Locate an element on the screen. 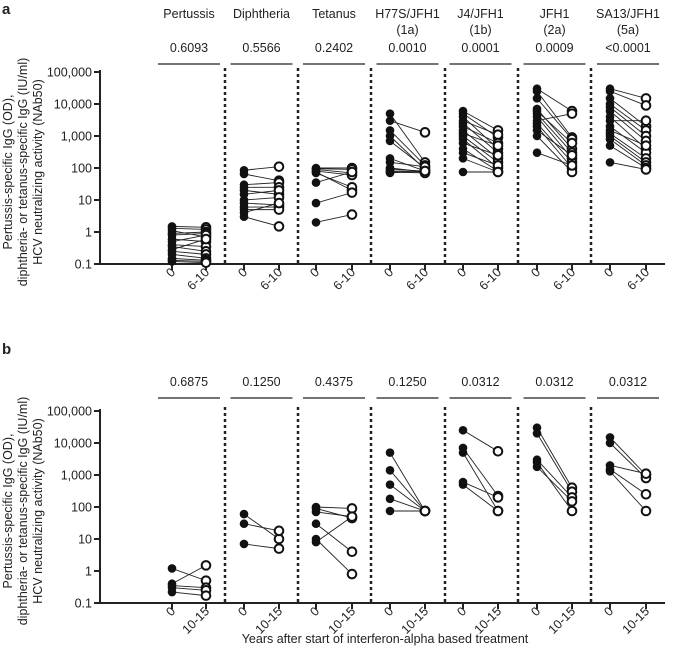 The width and height of the screenshot is (673, 646). group-subtitle: (2a) is located at coordinates (554, 30).